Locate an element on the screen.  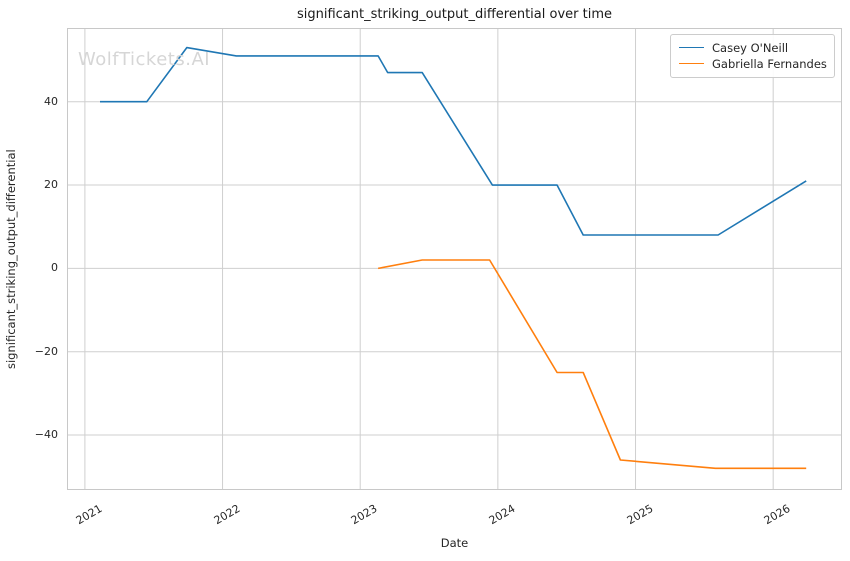
legend: Casey O'Neill Gabriella Fernandes is located at coordinates (752, 56).